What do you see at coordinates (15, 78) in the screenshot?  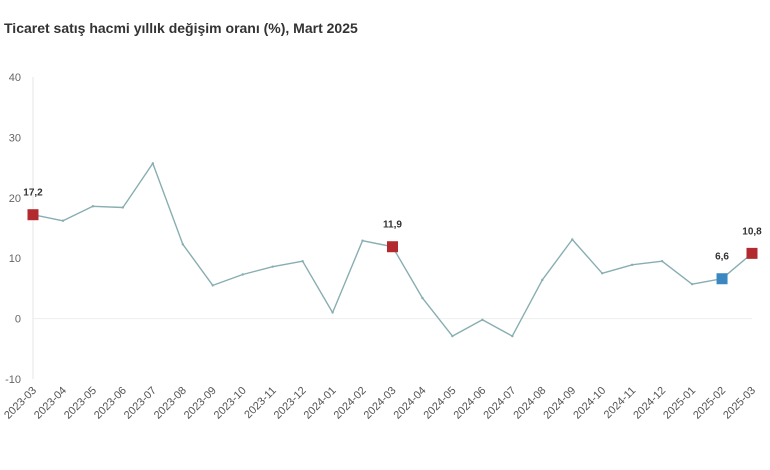 I see `y-tick-label: 40` at bounding box center [15, 78].